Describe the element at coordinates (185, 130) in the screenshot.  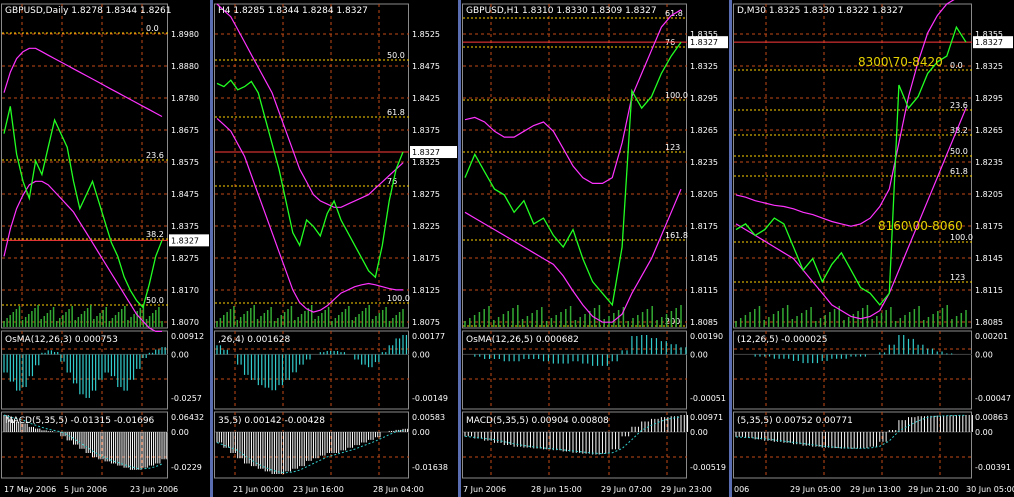
I see `y-tick-label: 1.8675` at that location.